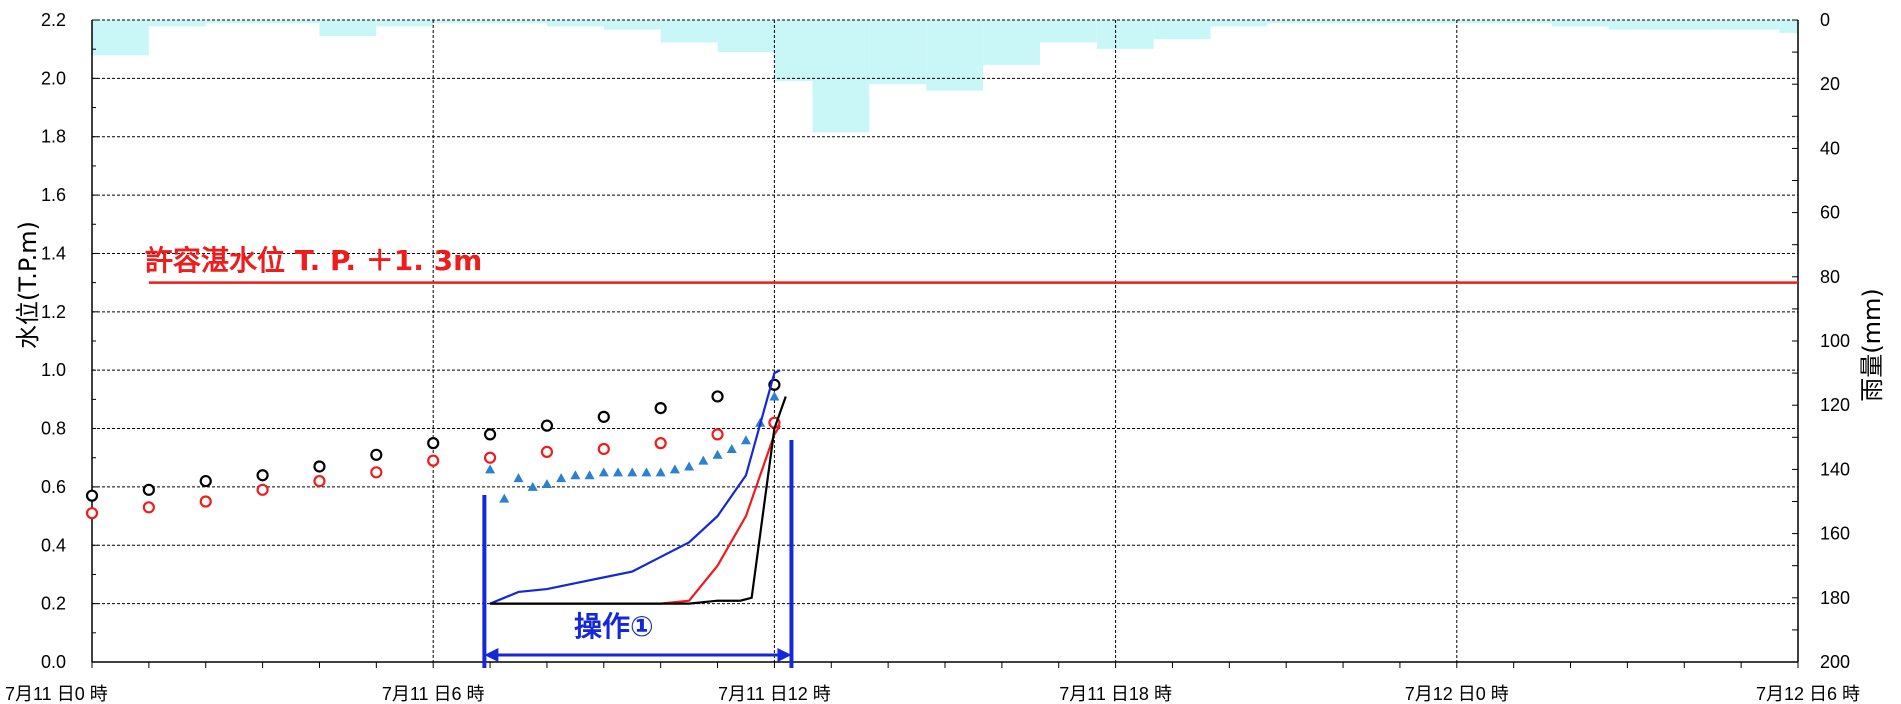  Describe the element at coordinates (1835, 598) in the screenshot. I see `right-tick-label: 180` at that location.